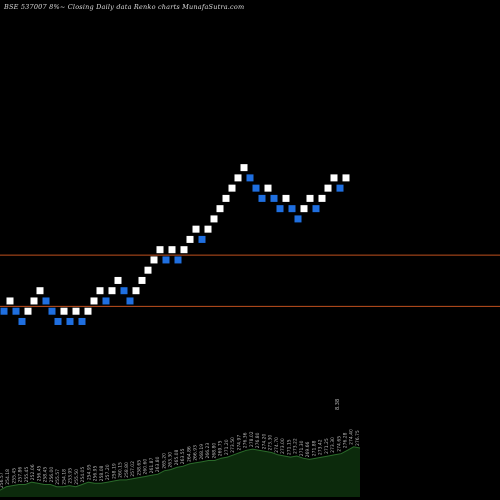  Describe the element at coordinates (252, 439) in the screenshot. I see `volume-label-41: 278.02` at that location.